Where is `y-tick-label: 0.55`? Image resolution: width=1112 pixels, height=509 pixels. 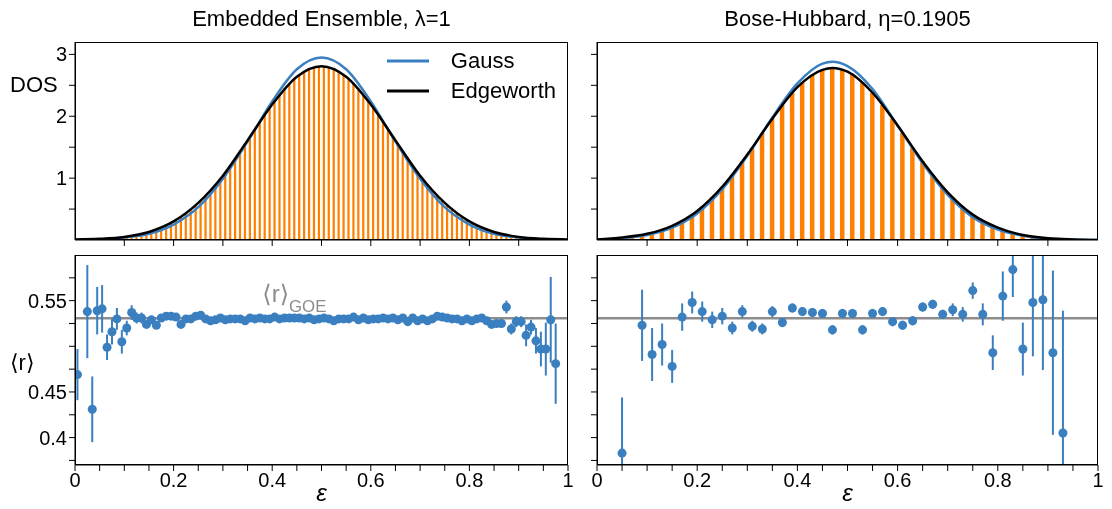
y-tick-label: 0.55 is located at coordinates (47, 300).